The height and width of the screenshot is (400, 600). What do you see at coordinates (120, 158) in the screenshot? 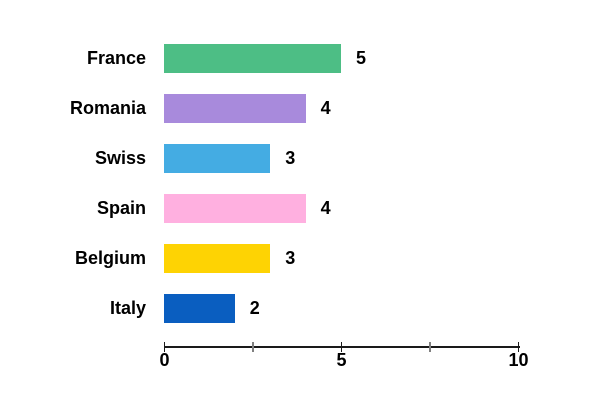
I see `category-label: Swiss` at bounding box center [120, 158].